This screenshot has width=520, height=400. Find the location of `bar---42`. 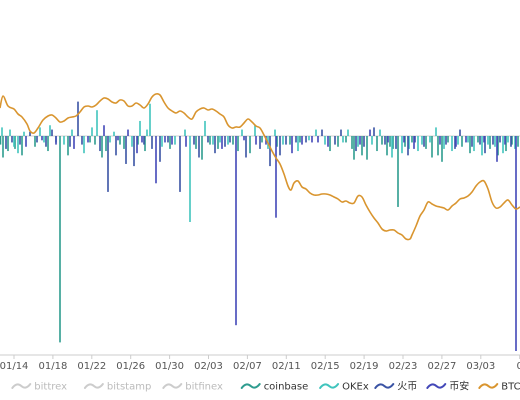

bar---42 is located at coordinates (415, 139).